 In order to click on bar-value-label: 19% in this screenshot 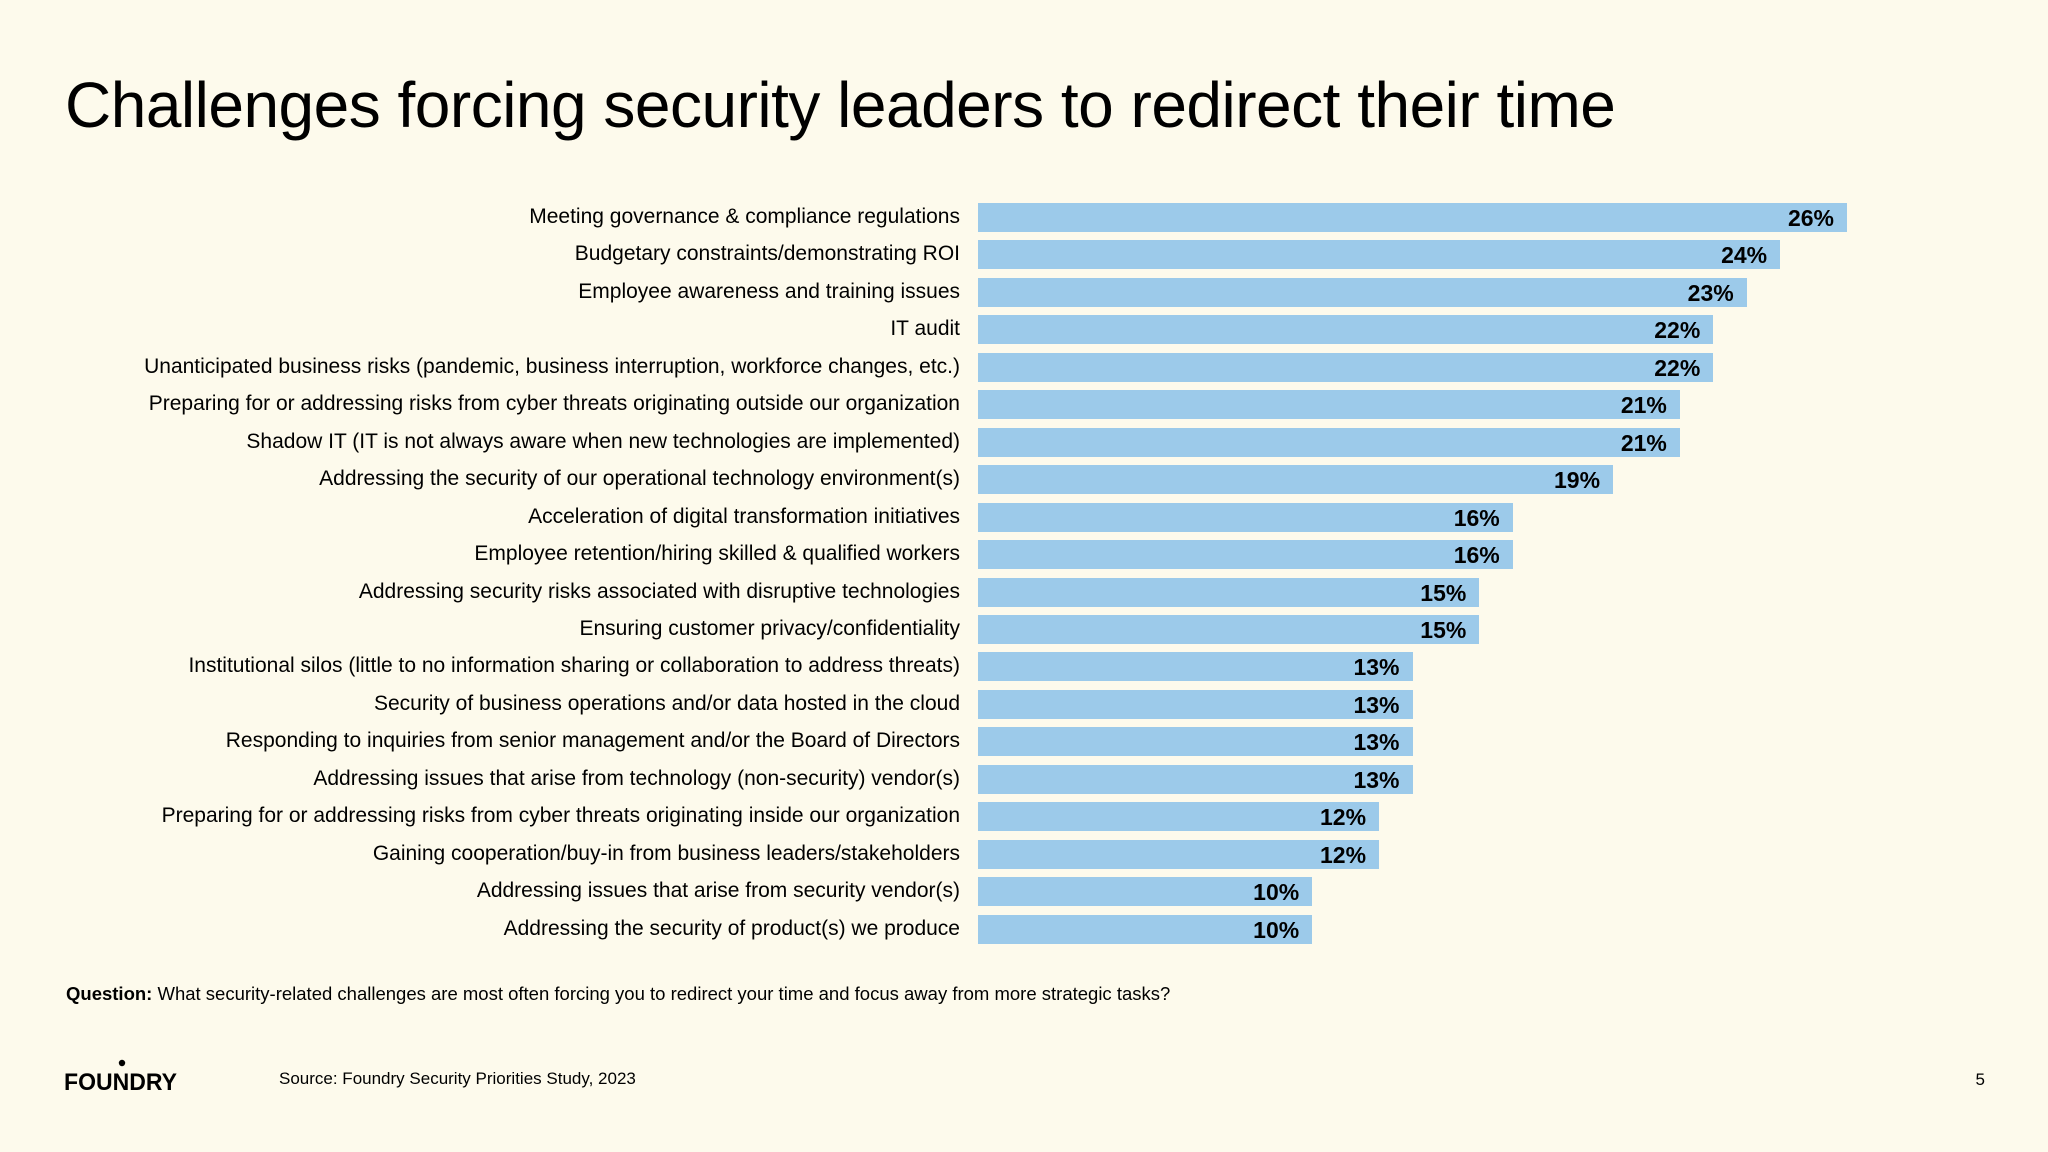, I will do `click(1577, 480)`.